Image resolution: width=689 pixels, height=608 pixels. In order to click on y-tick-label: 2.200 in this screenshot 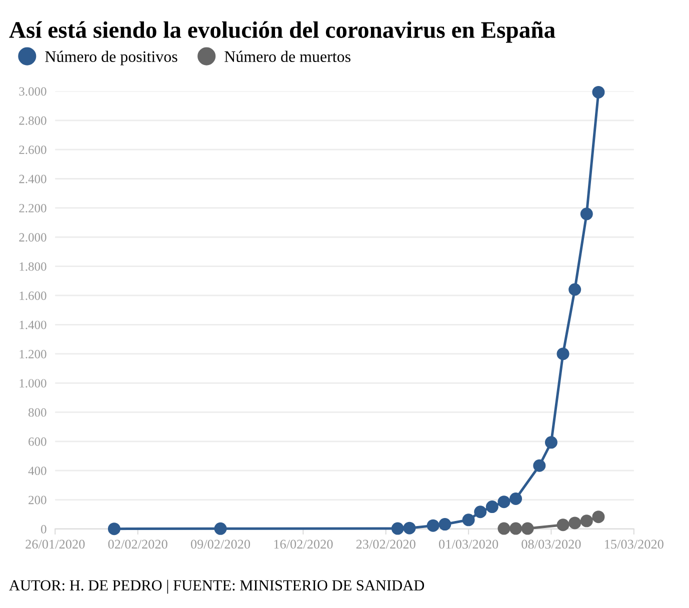, I will do `click(32, 208)`.